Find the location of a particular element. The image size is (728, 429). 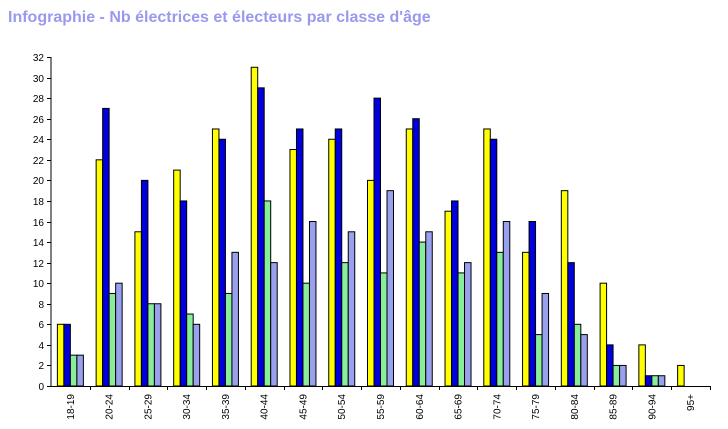

y-tick-label: 24 is located at coordinates (39, 140).